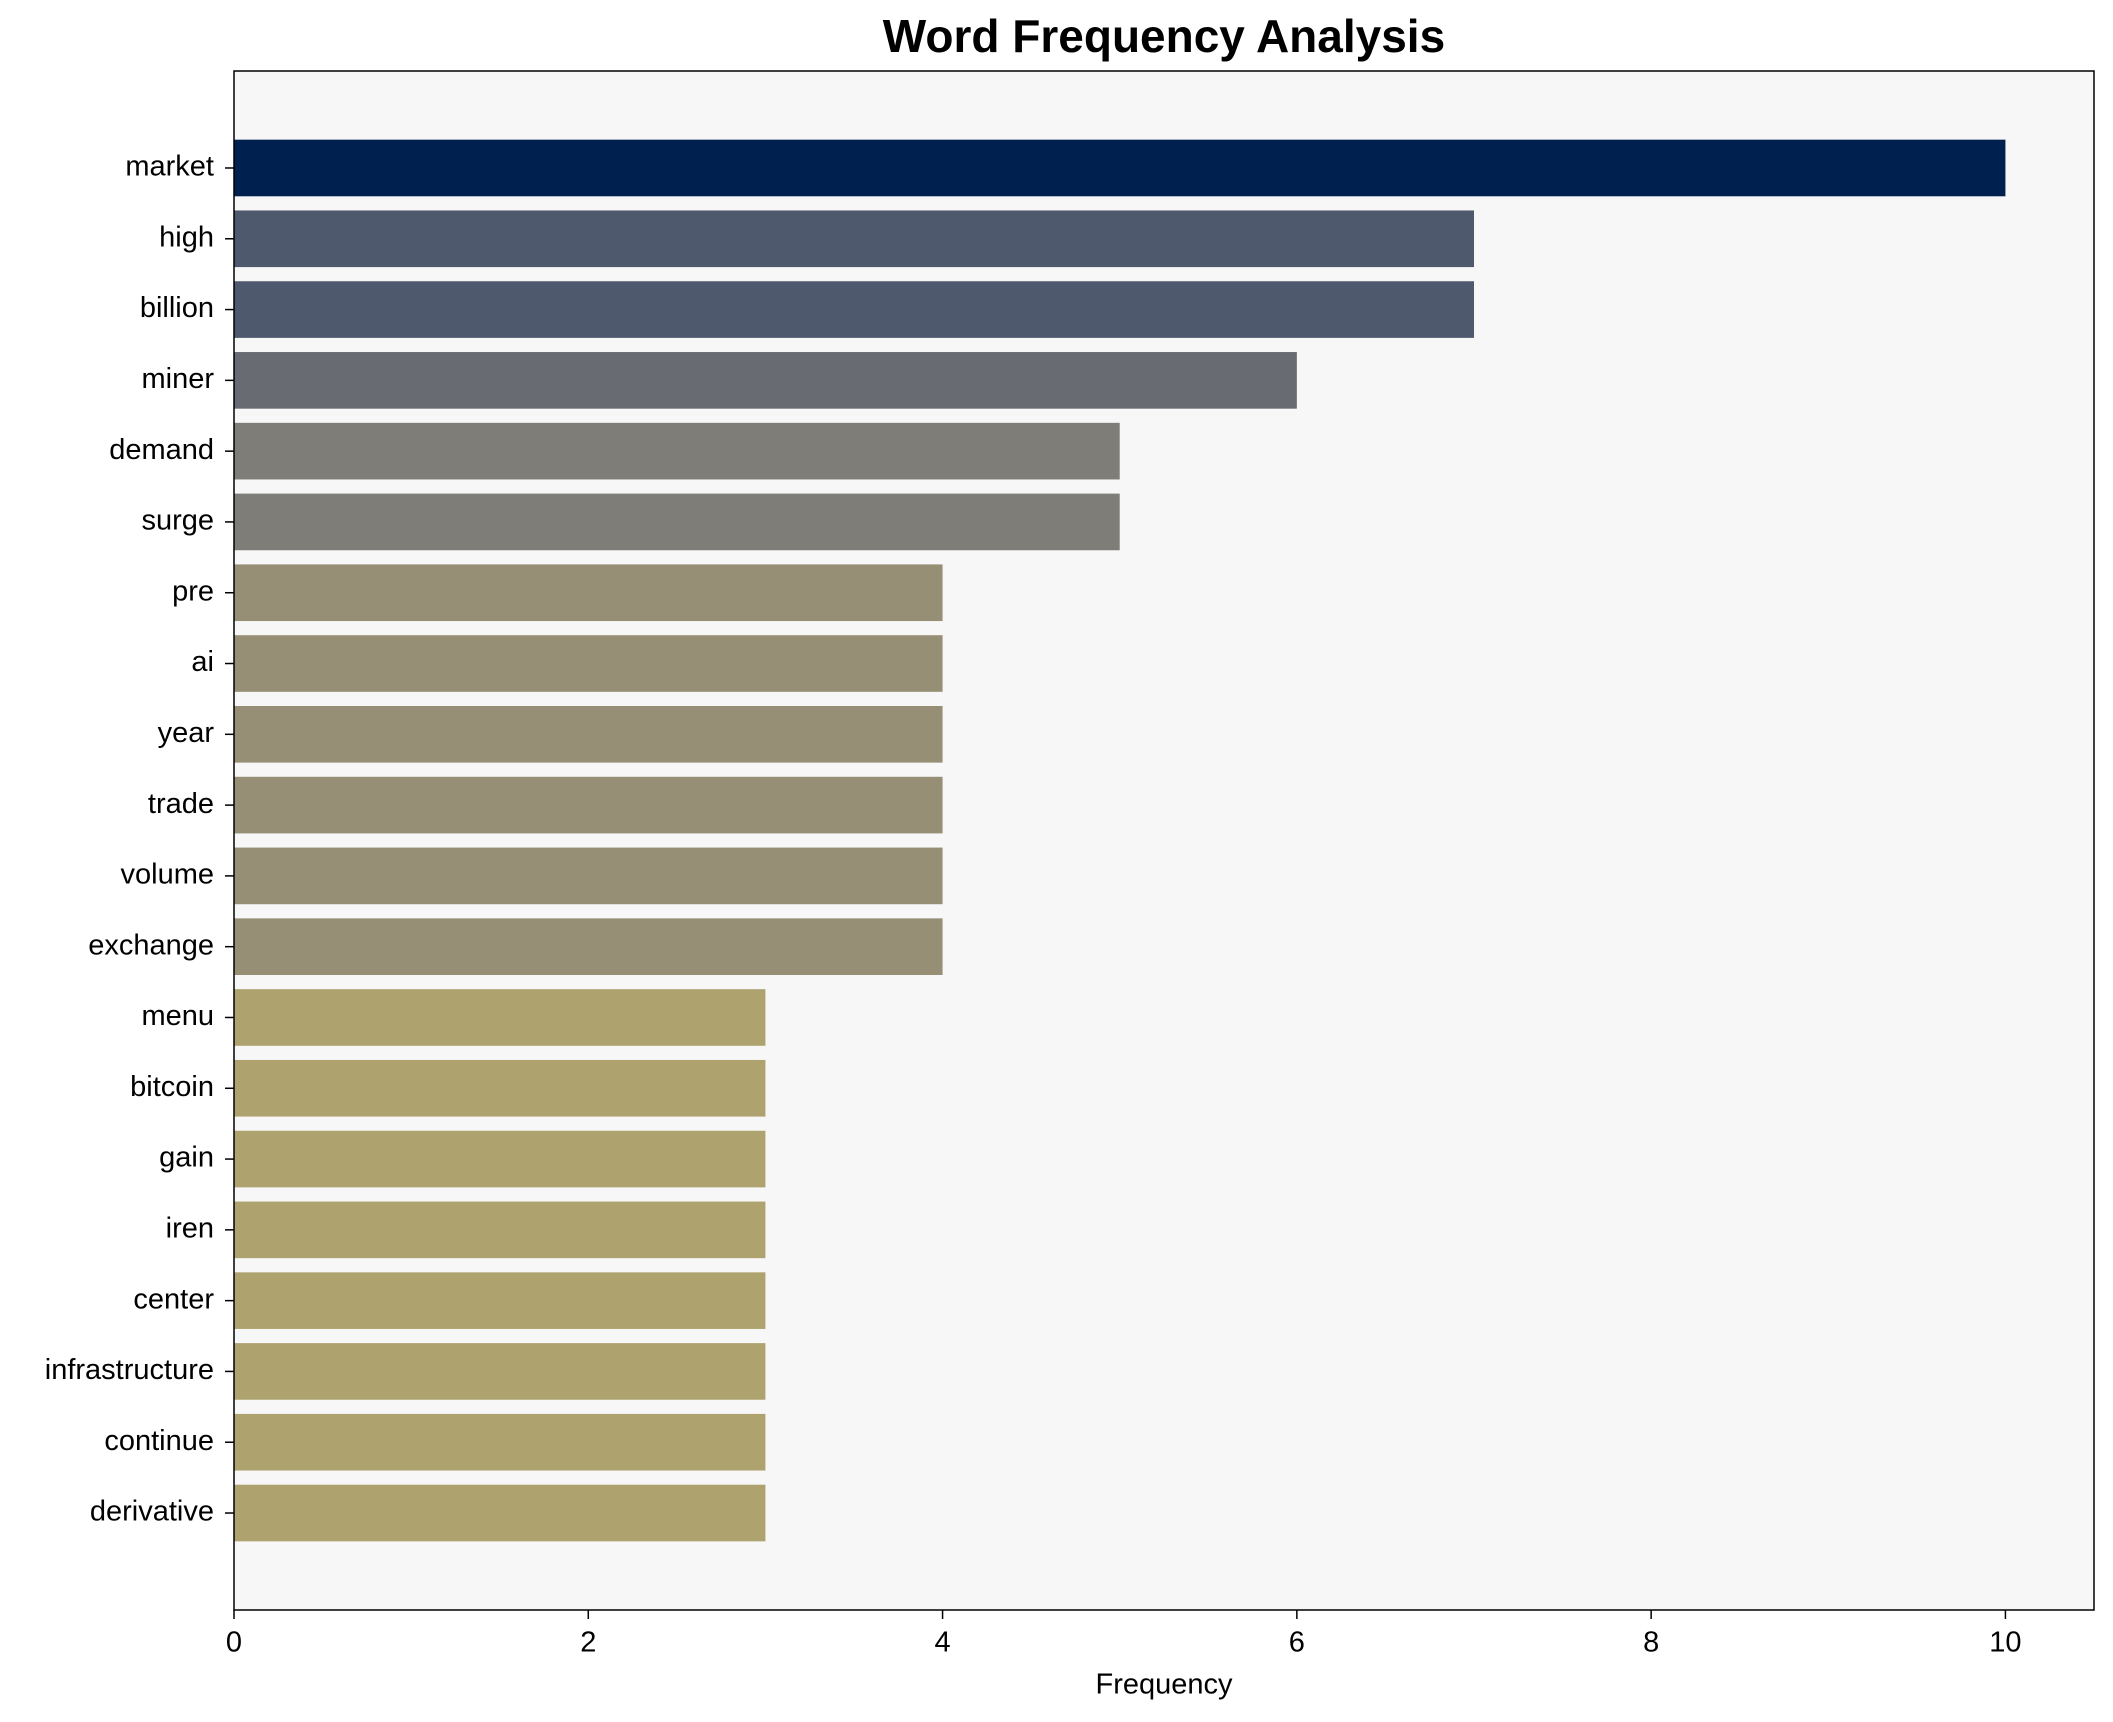 The image size is (2113, 1722). I want to click on y-tick-label: continue, so click(159, 1441).